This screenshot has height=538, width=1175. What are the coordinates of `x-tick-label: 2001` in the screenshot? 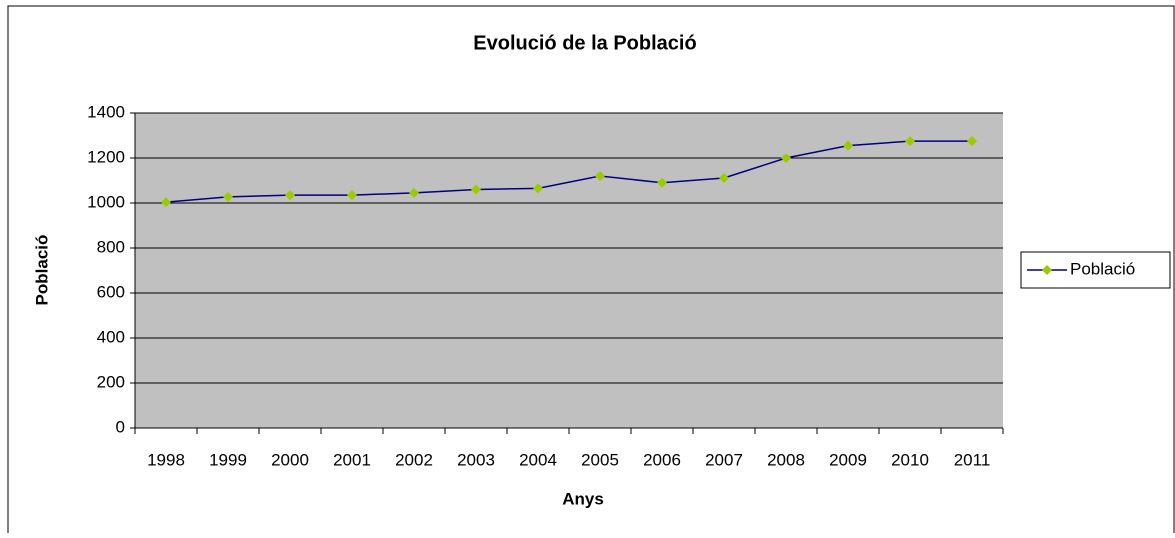 It's located at (352, 459).